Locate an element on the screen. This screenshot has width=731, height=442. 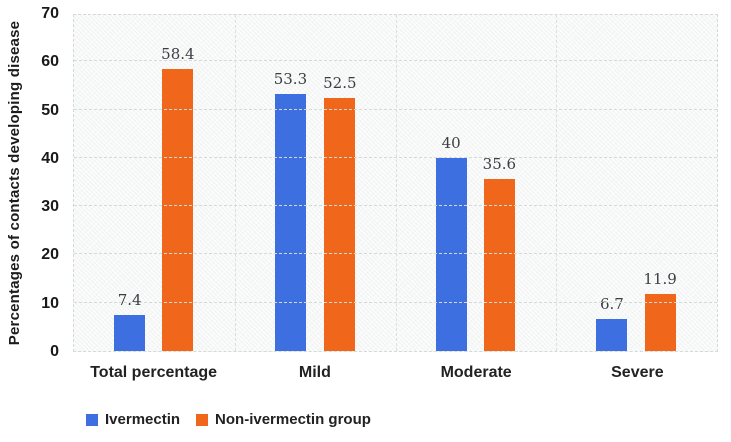
bar-and-label: 35.6 is located at coordinates (499, 253).